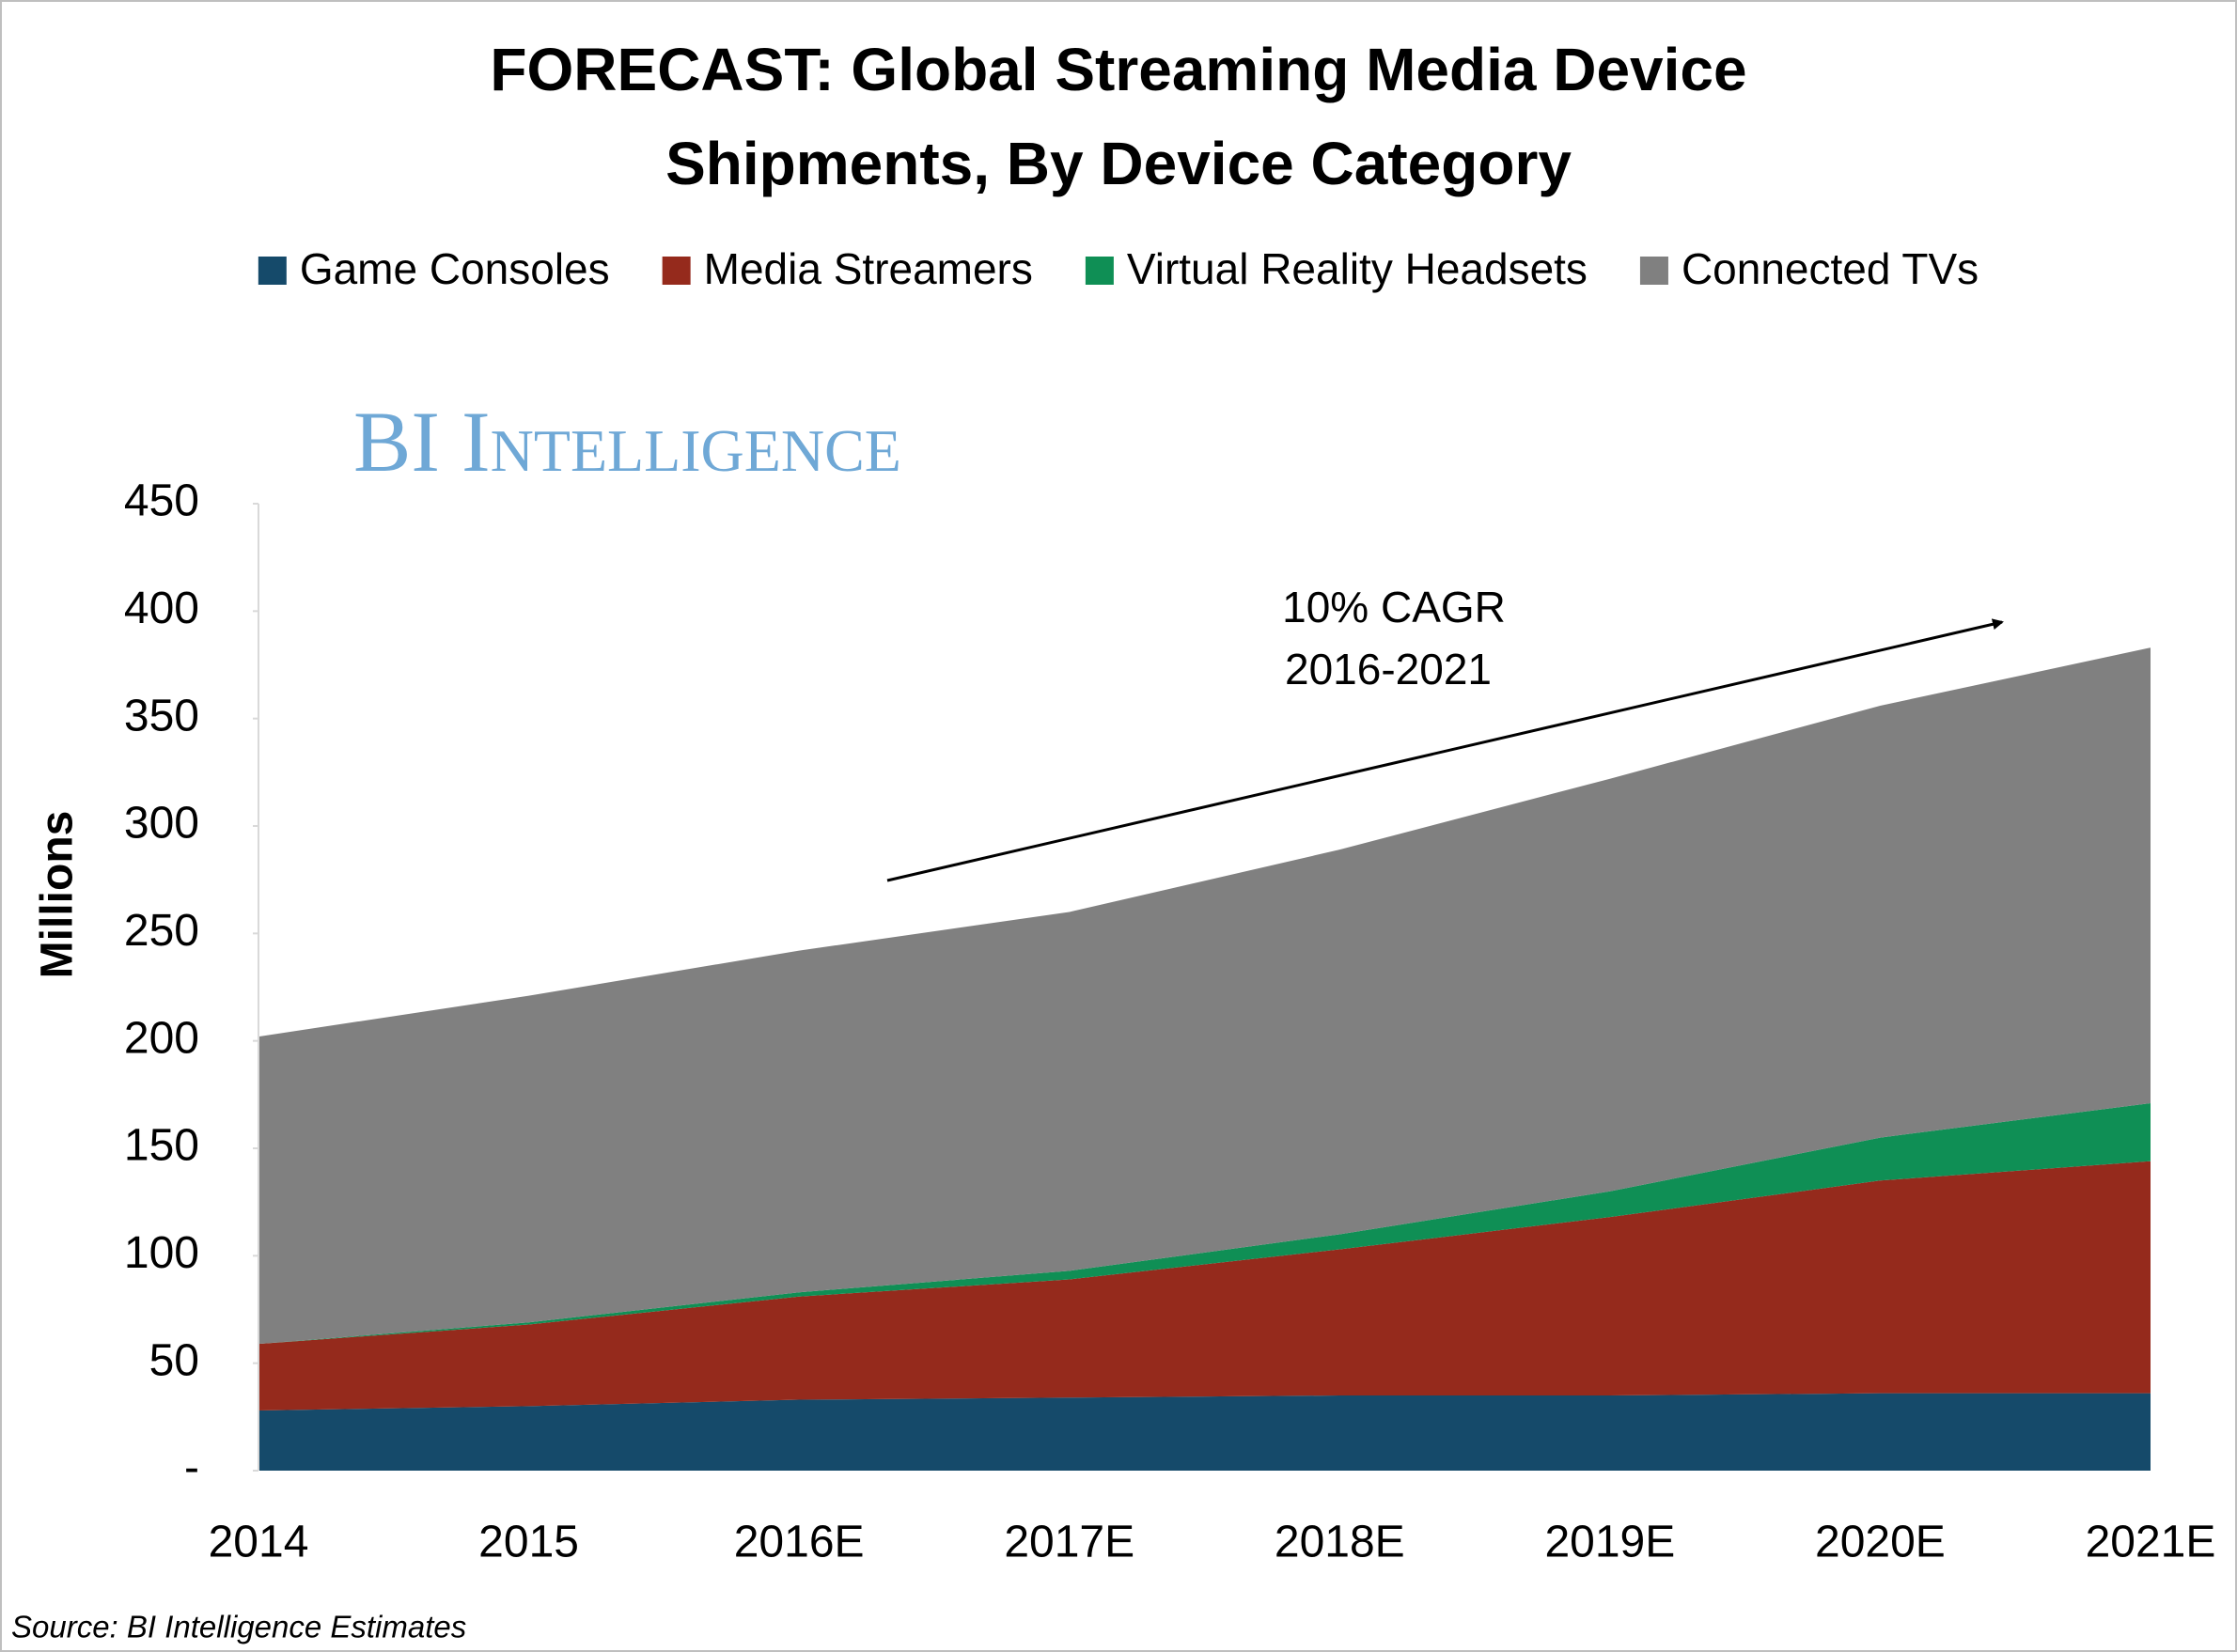 This screenshot has width=2237, height=1652. What do you see at coordinates (161, 608) in the screenshot?
I see `y-tick-label: 400` at bounding box center [161, 608].